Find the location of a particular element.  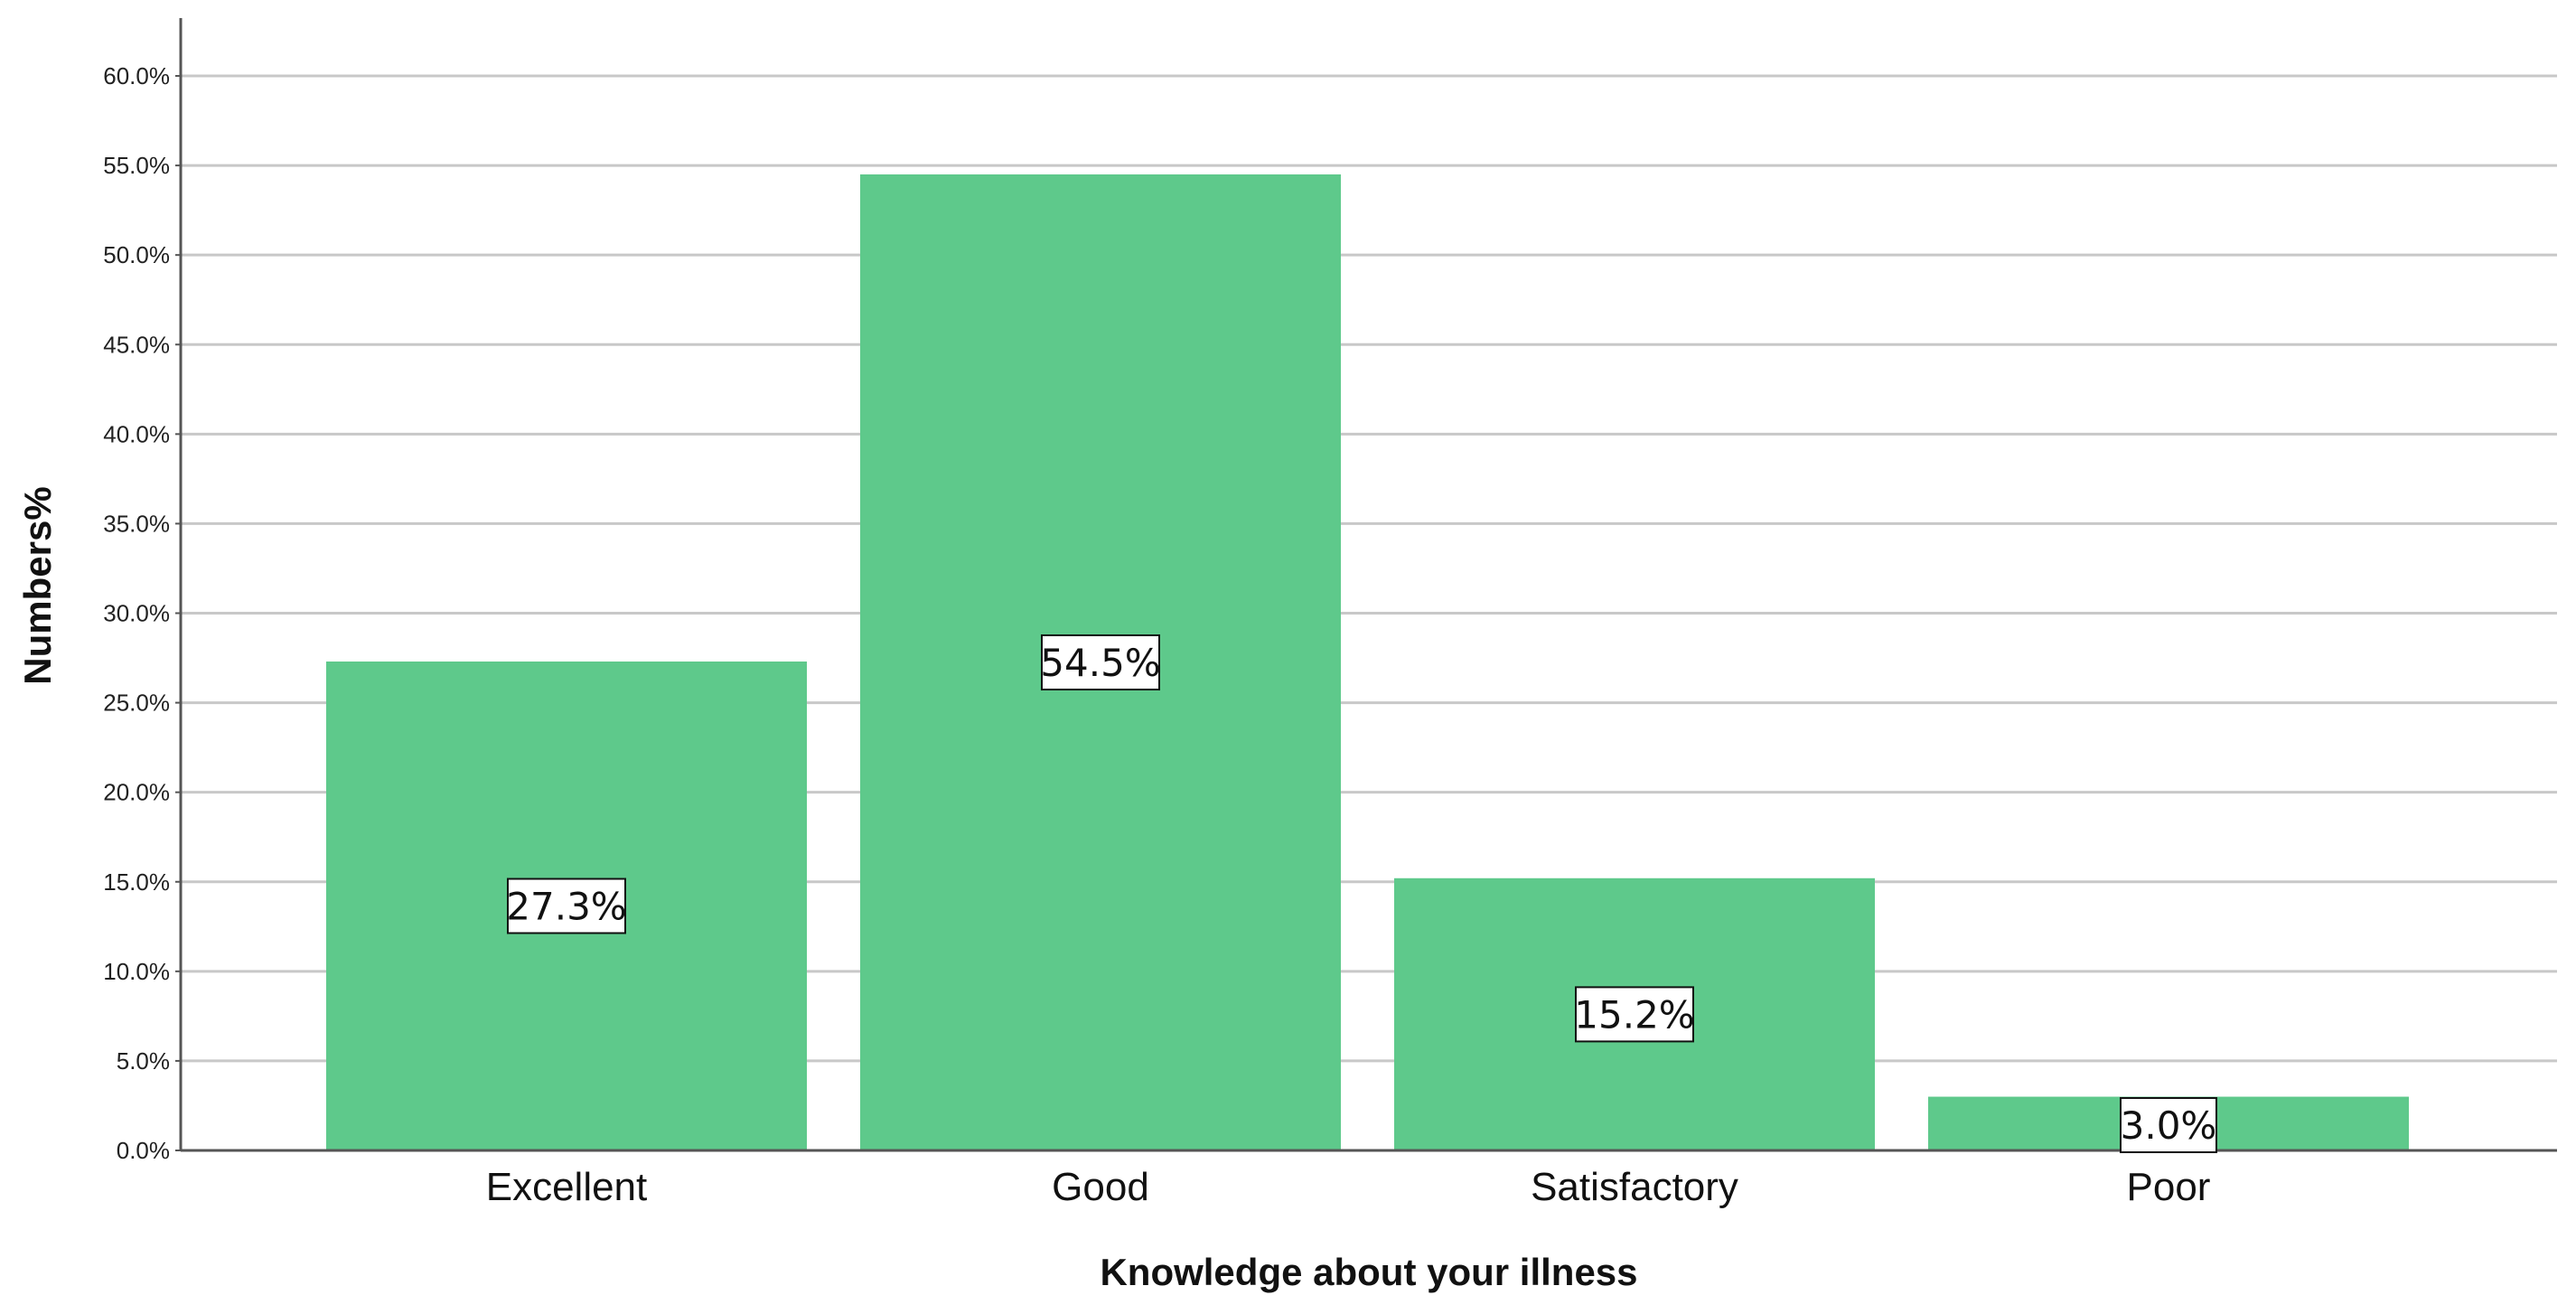

data-label-good: 54.5% is located at coordinates (1100, 662).